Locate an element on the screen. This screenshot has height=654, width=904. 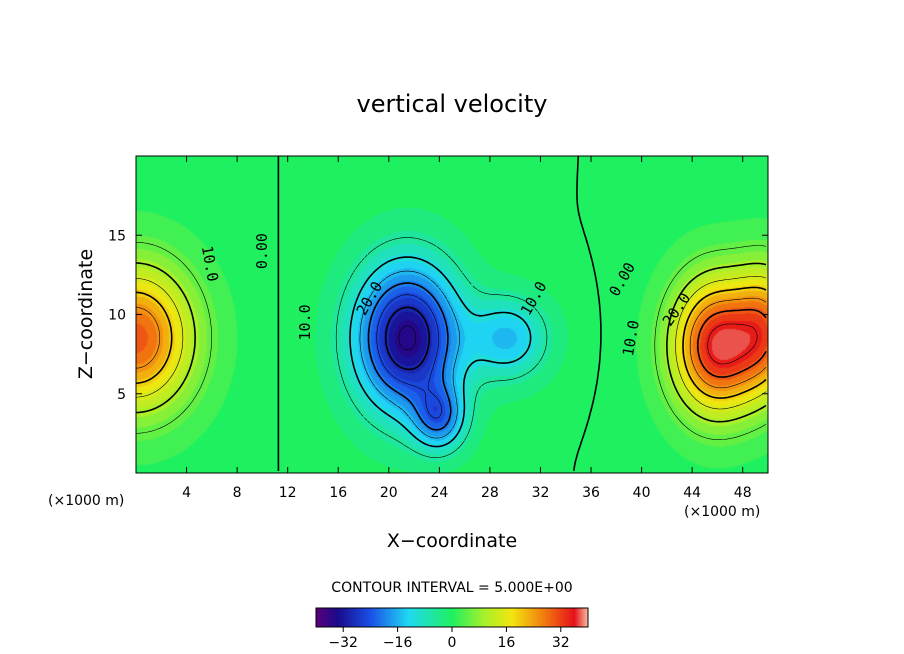
x-tick-label: 44 is located at coordinates (692, 493).